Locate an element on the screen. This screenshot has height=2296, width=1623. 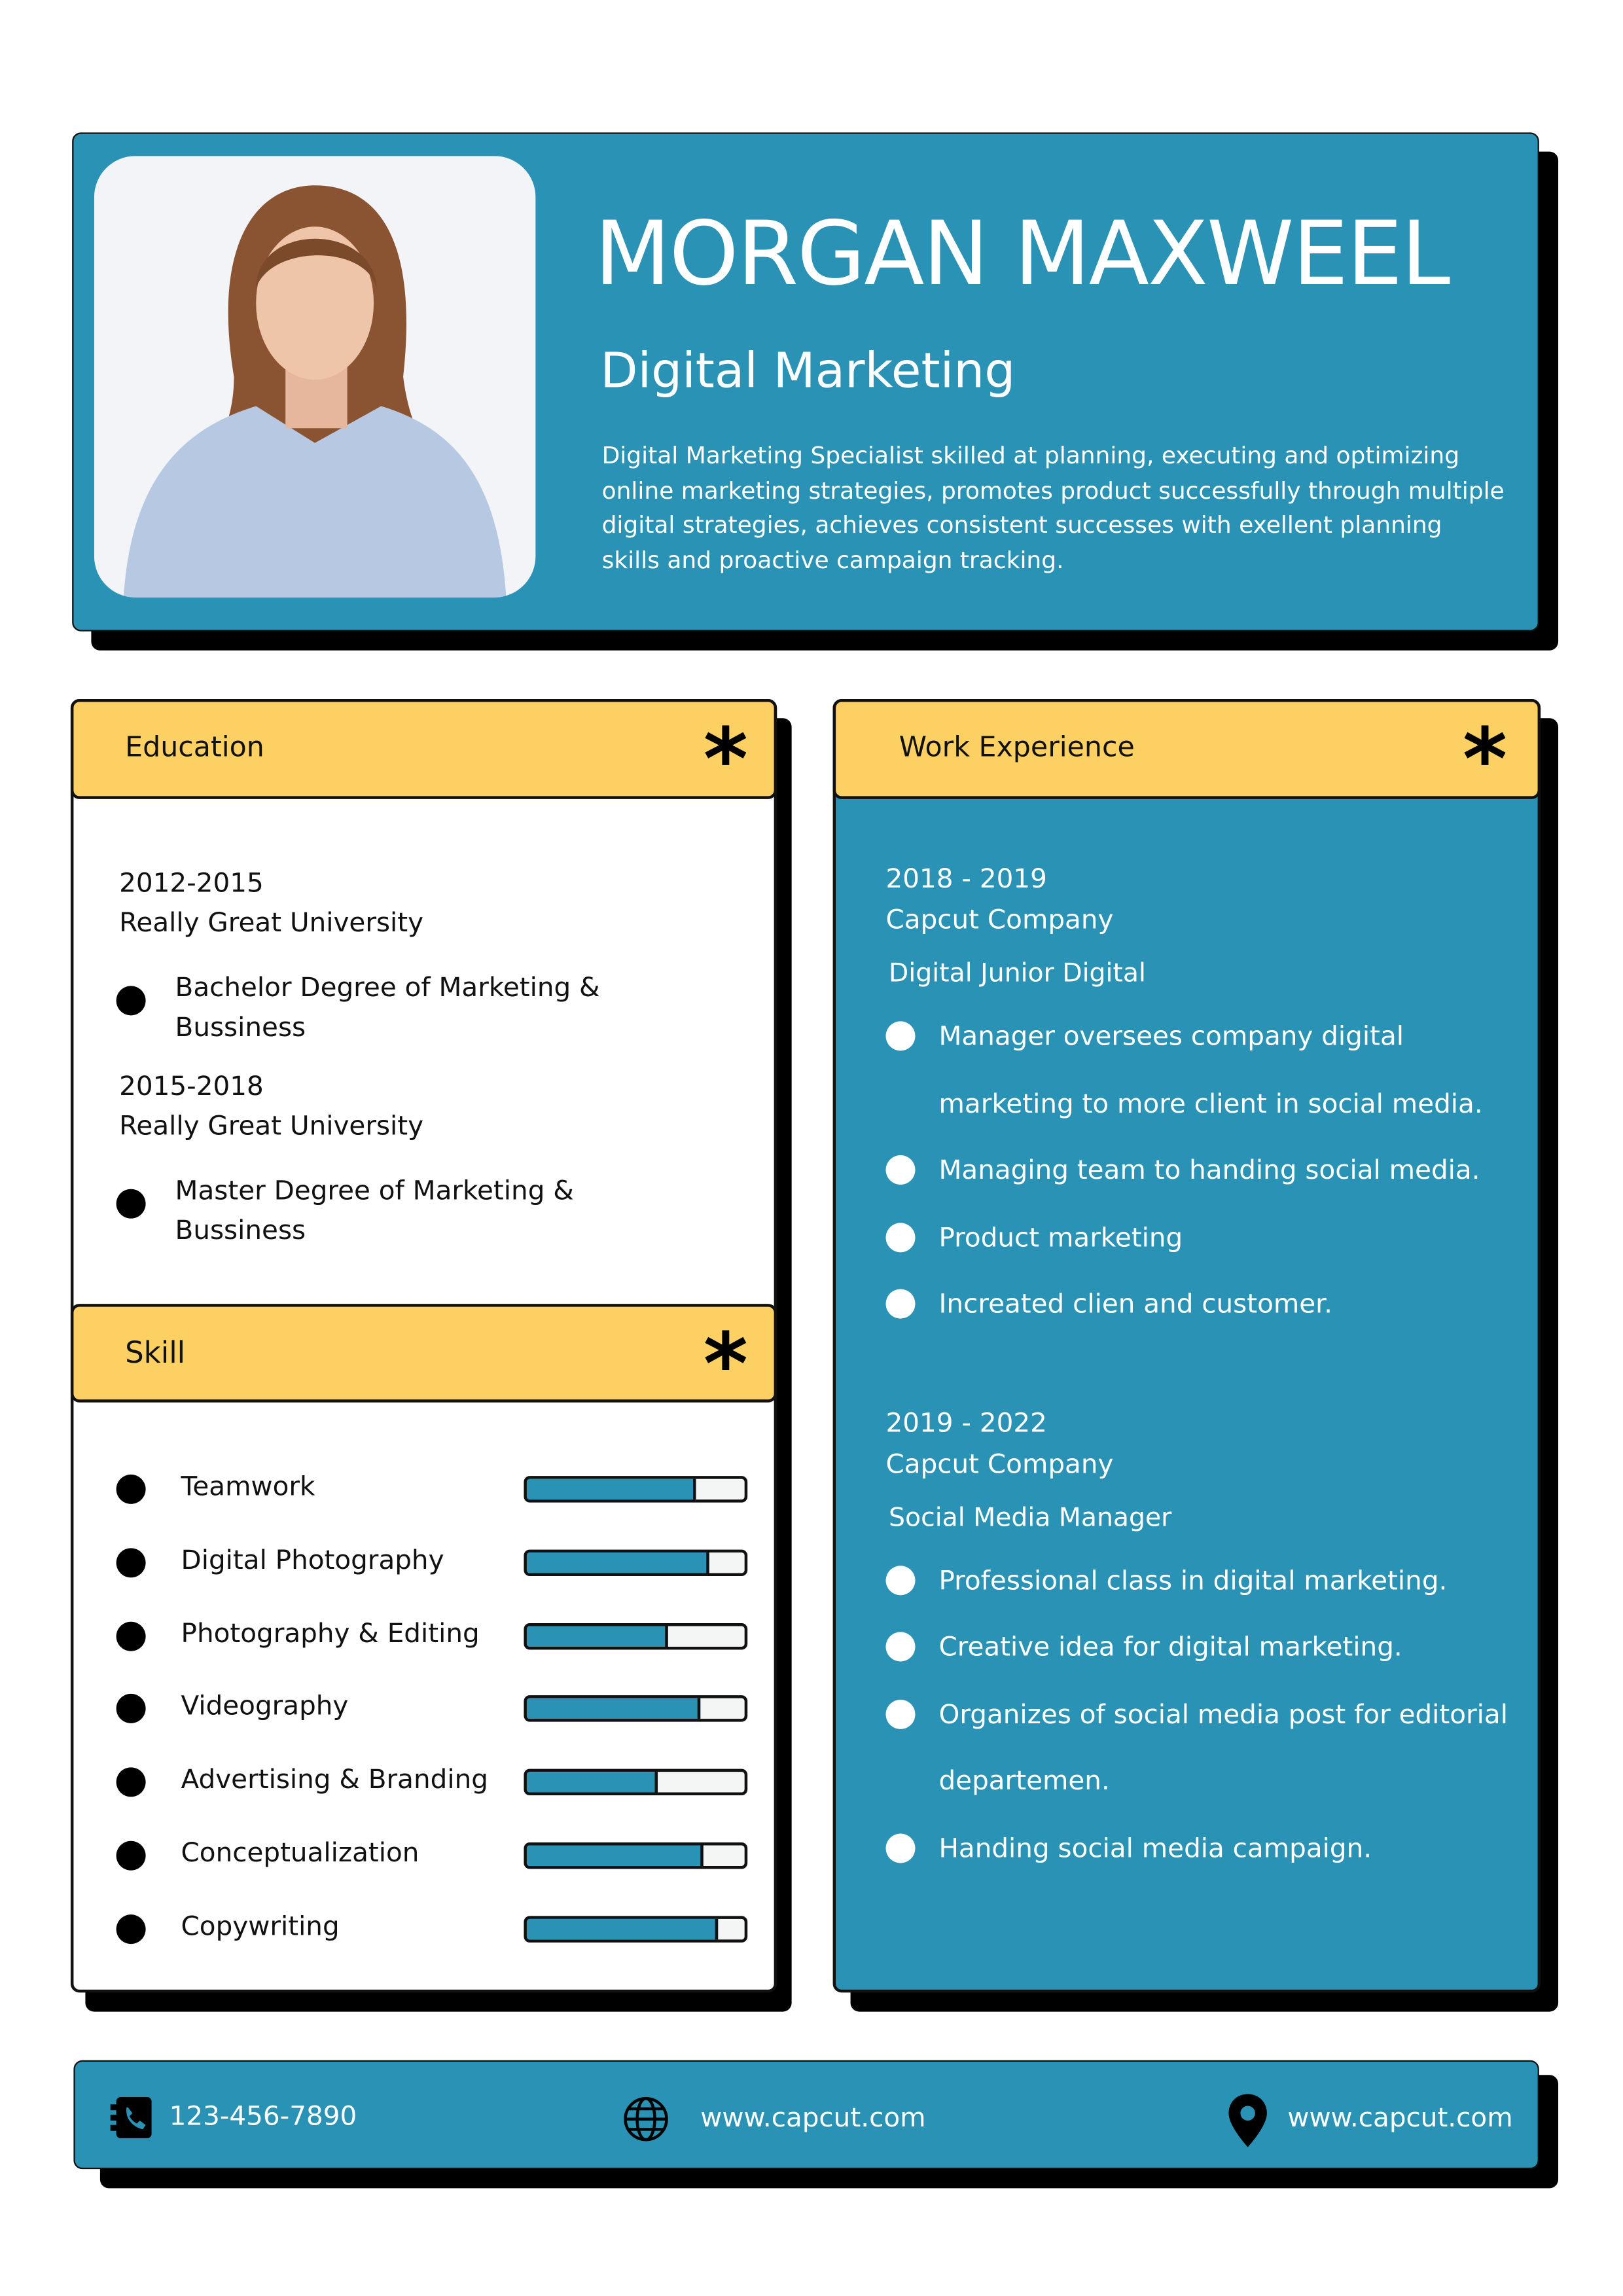
exp-role: Digital Junior Digital is located at coordinates (1018, 974).